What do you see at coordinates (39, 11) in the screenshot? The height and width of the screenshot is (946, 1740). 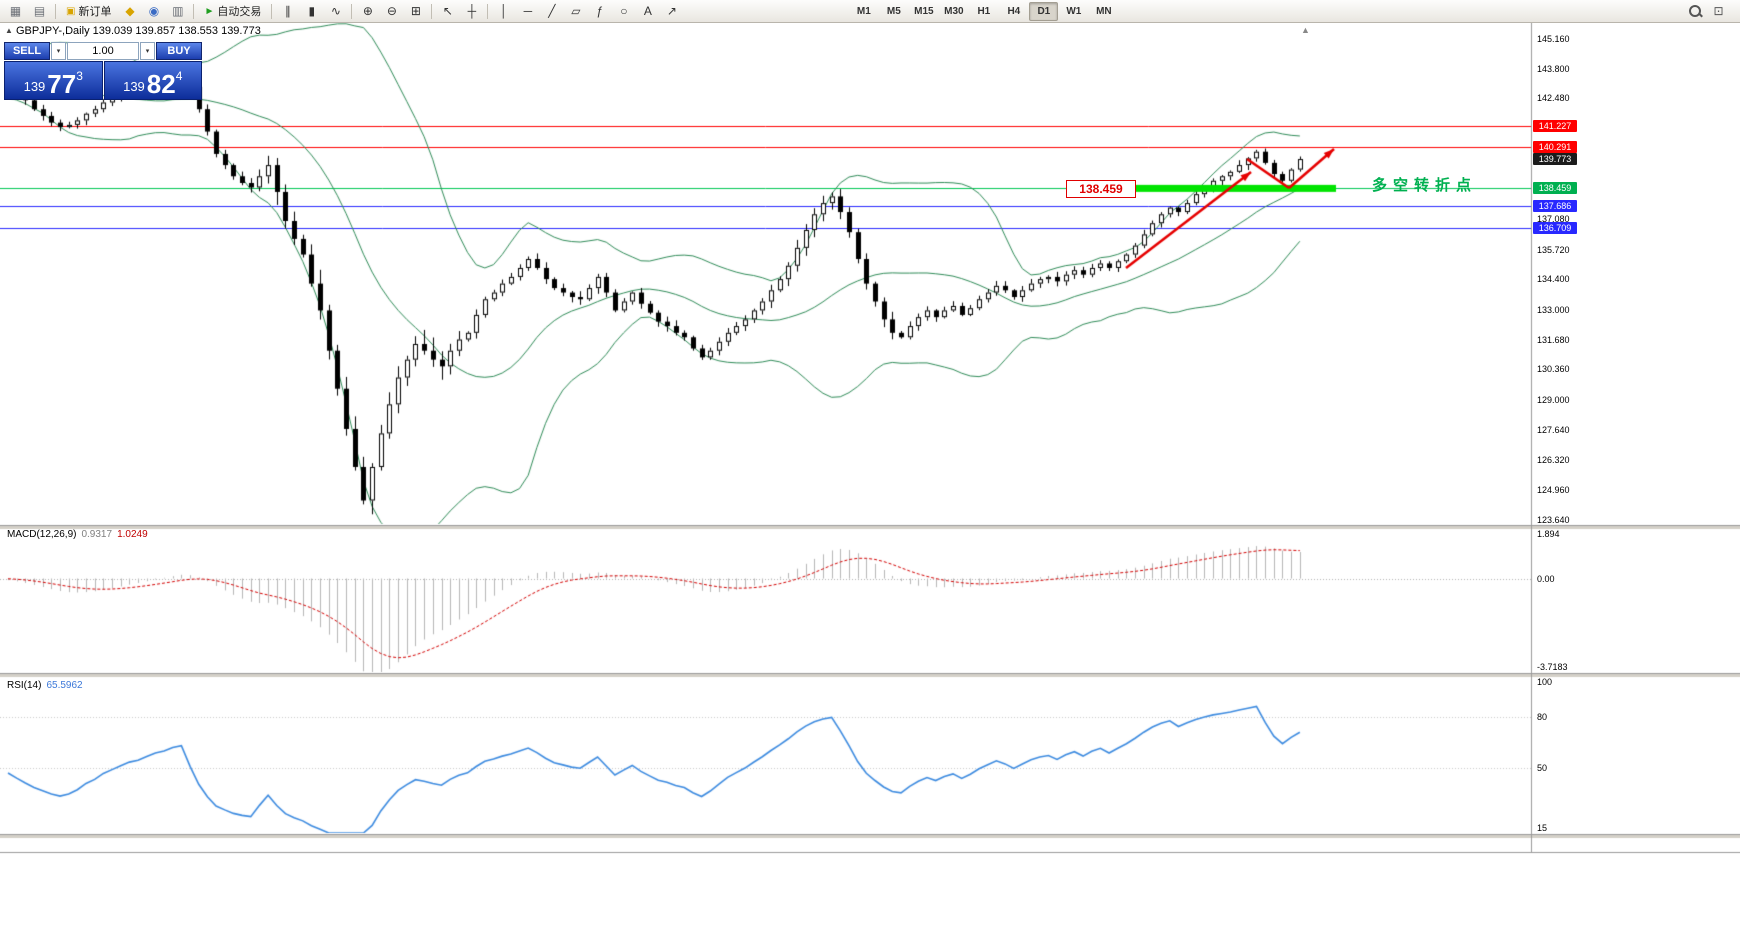 I see `profiles-icon: ▤` at bounding box center [39, 11].